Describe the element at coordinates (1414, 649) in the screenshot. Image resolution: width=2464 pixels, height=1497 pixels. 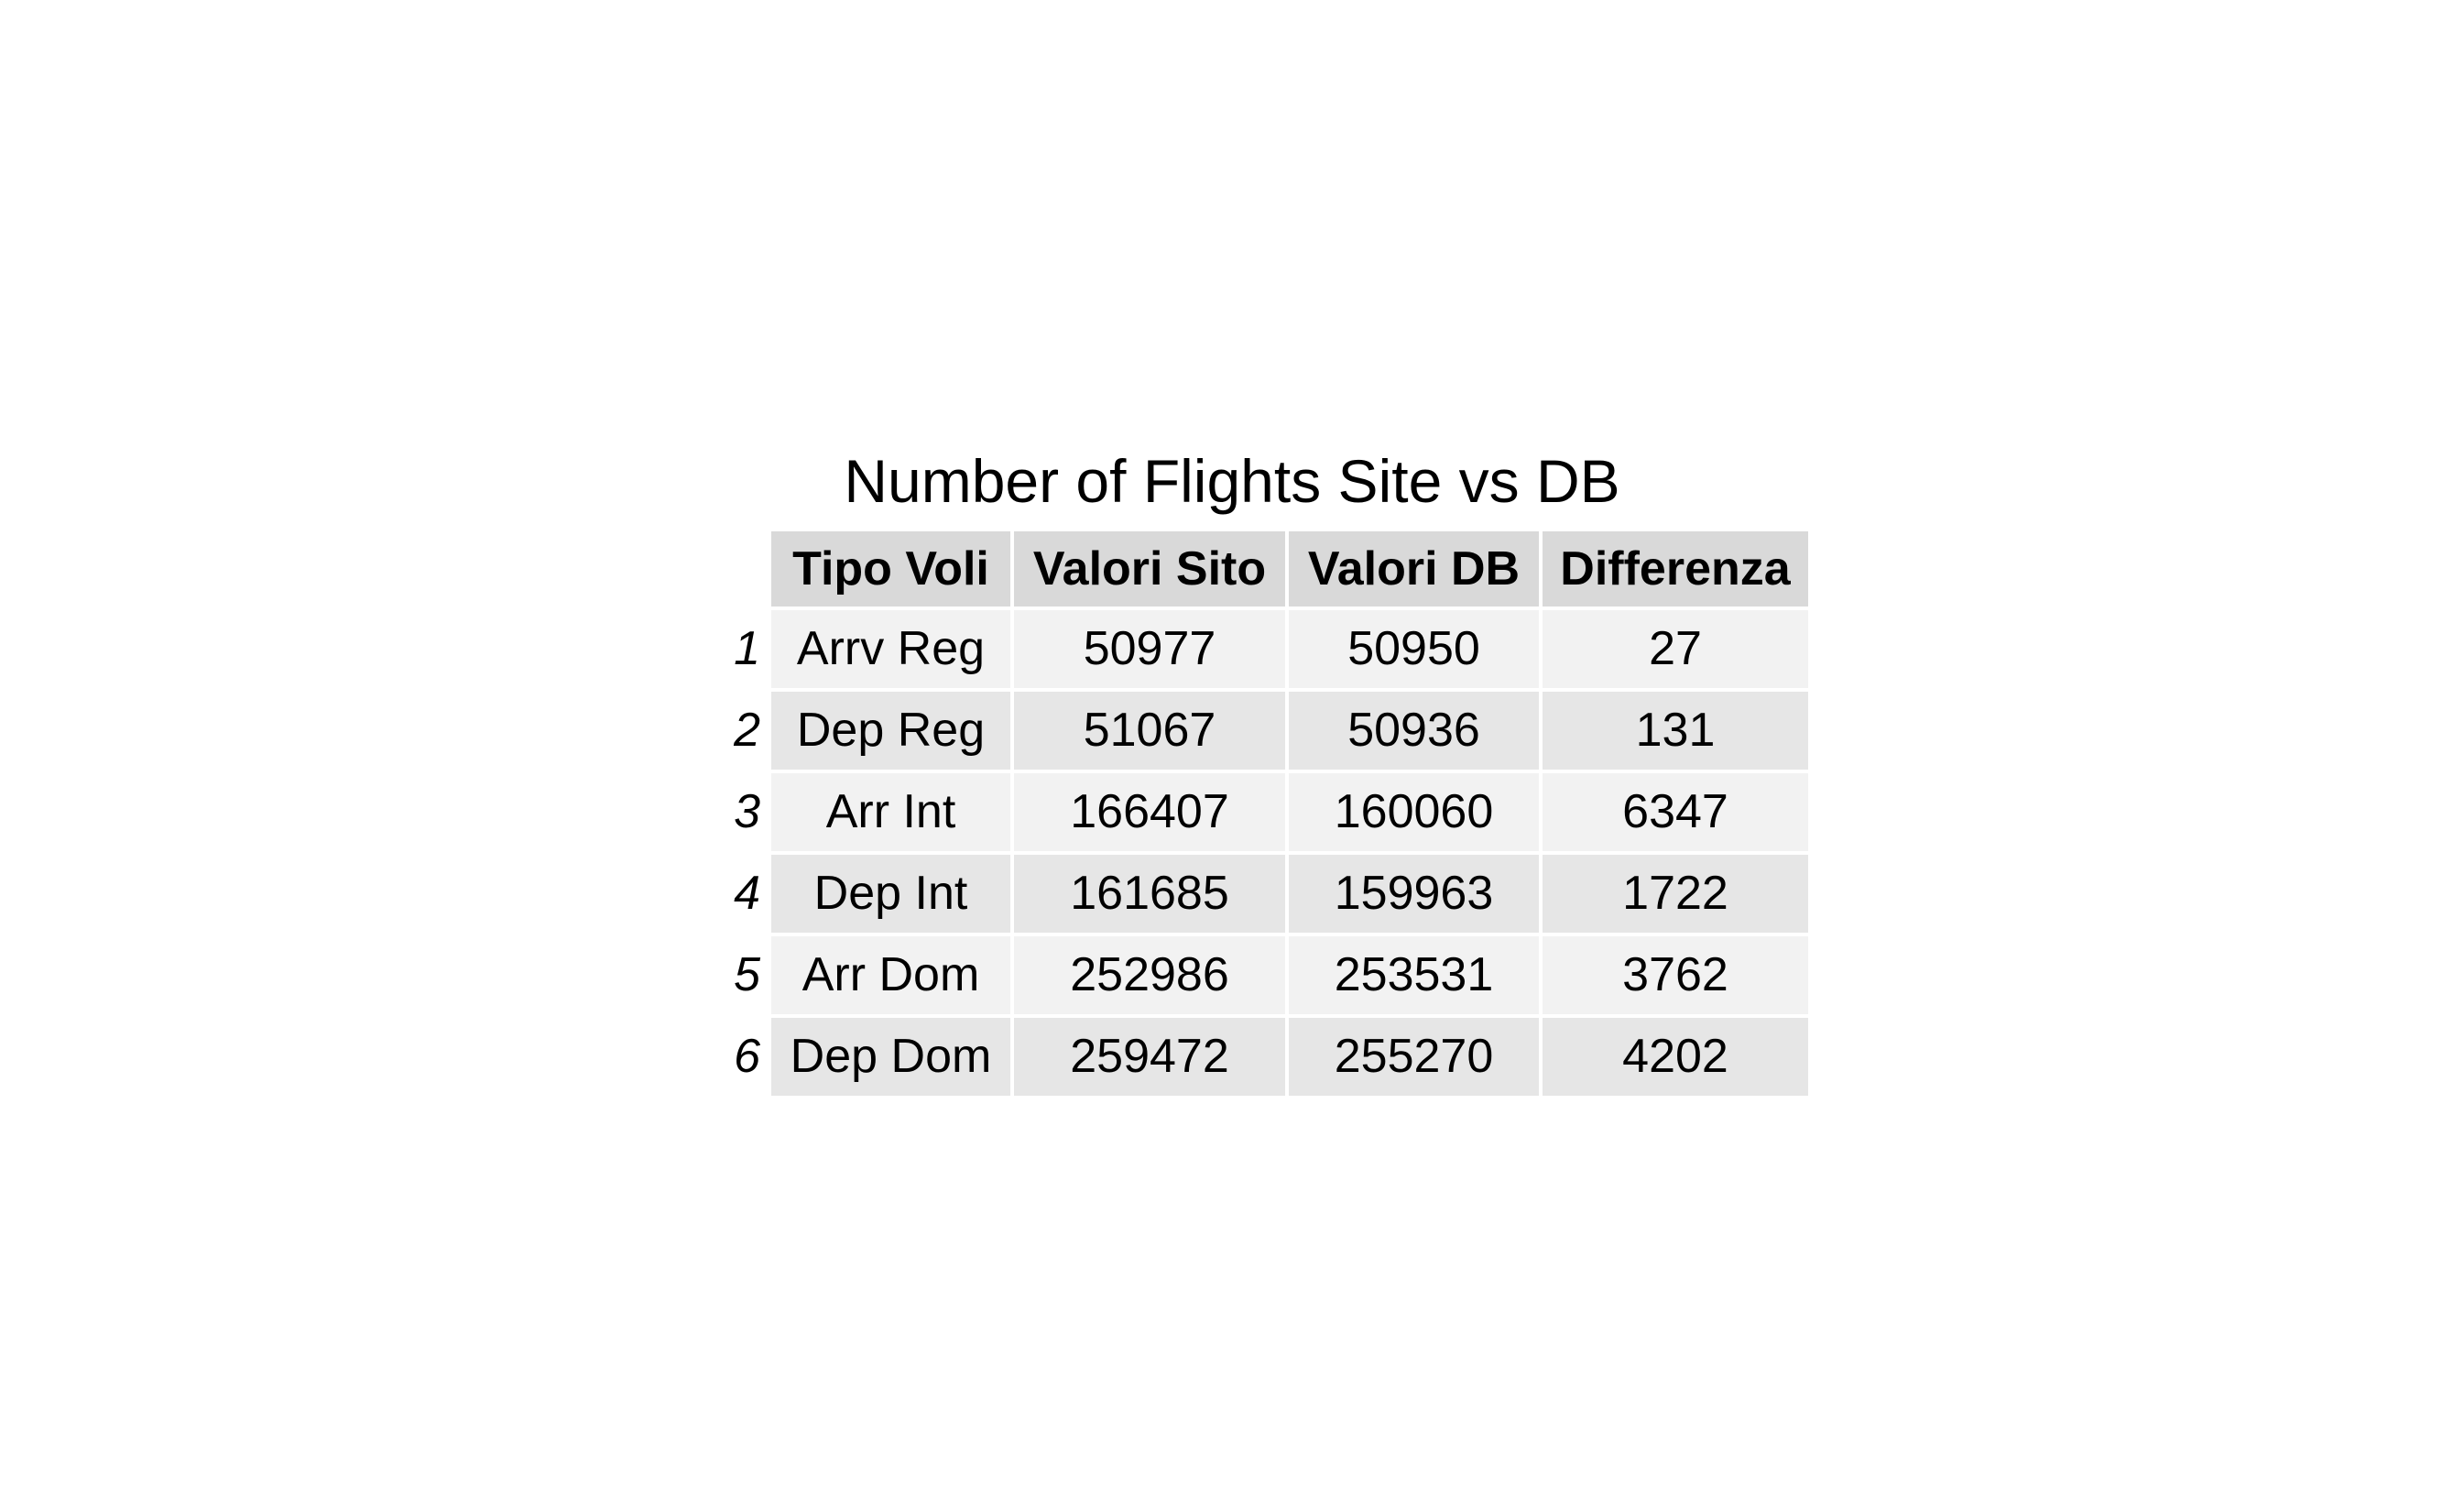
I see `table-cell-valori-db: 50950` at that location.